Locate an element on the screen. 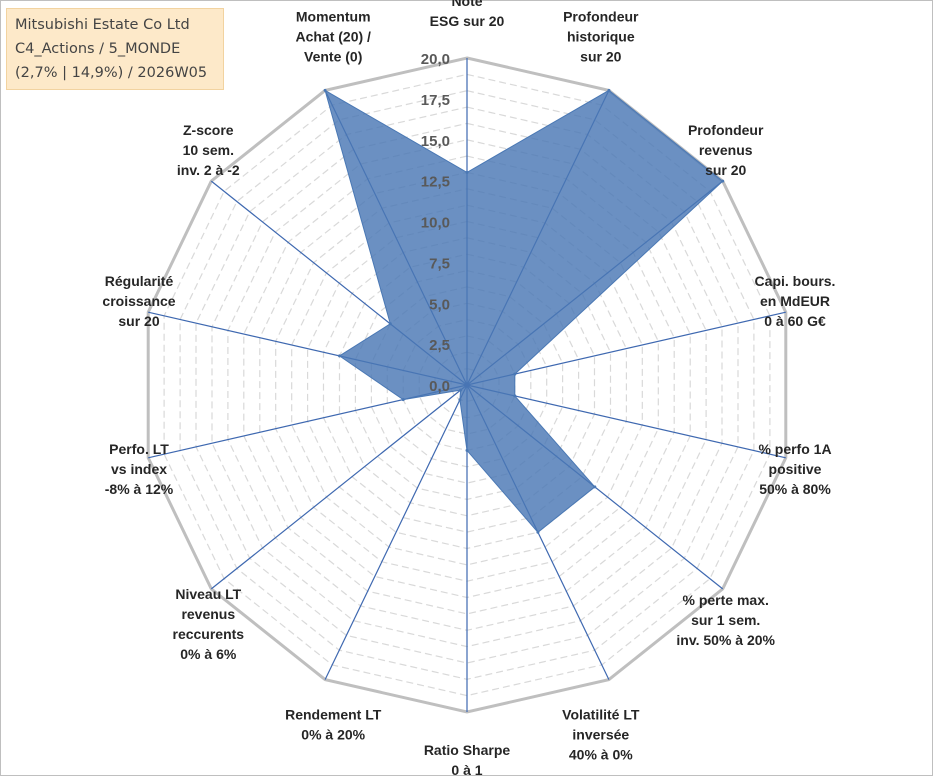  axis-label: sur 1 sem. is located at coordinates (725, 620).